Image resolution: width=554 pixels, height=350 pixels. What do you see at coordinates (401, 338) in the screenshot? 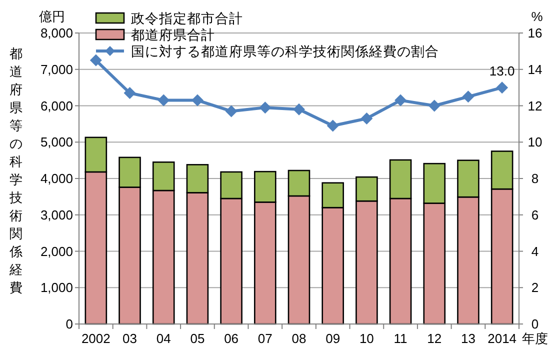
I see `x-tick-label: 11` at bounding box center [401, 338].